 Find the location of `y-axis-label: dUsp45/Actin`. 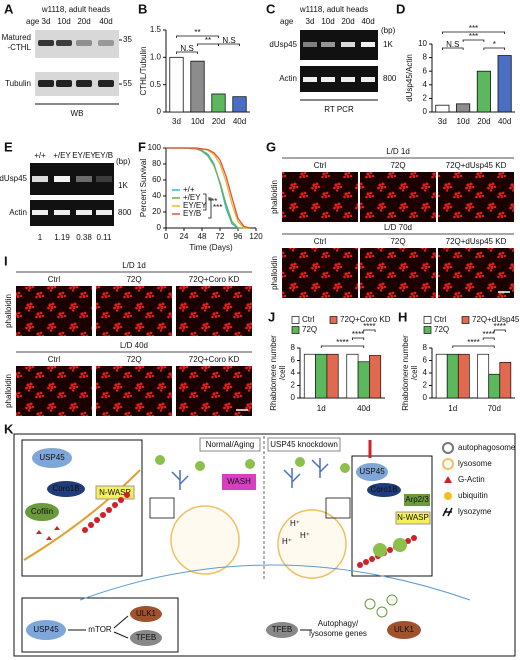

y-axis-label: dUsp45/Actin is located at coordinates (409, 78).